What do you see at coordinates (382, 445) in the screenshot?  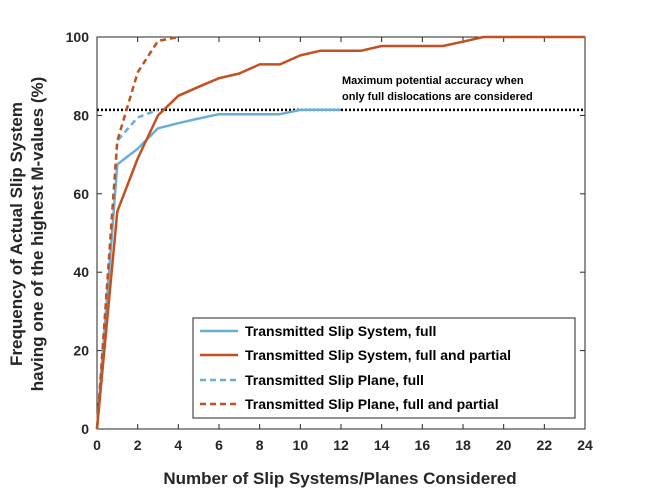 I see `x-tick-label: 14` at bounding box center [382, 445].